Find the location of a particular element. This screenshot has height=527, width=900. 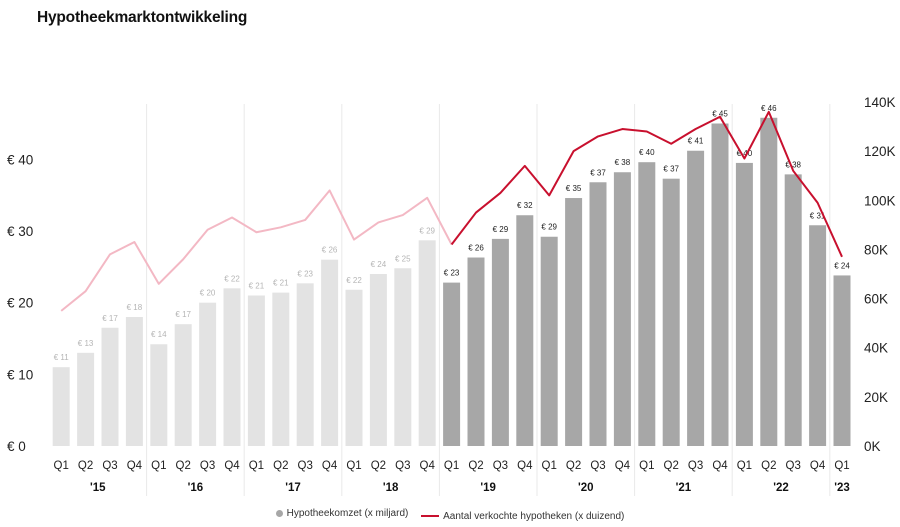

bar-value-label: € 24 is located at coordinates (842, 265).